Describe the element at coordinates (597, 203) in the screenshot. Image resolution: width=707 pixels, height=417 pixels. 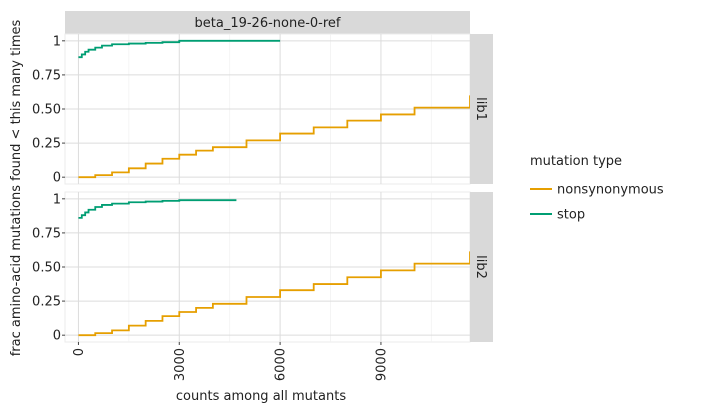
I see `legend-entries: nonsynonymous stop` at that location.